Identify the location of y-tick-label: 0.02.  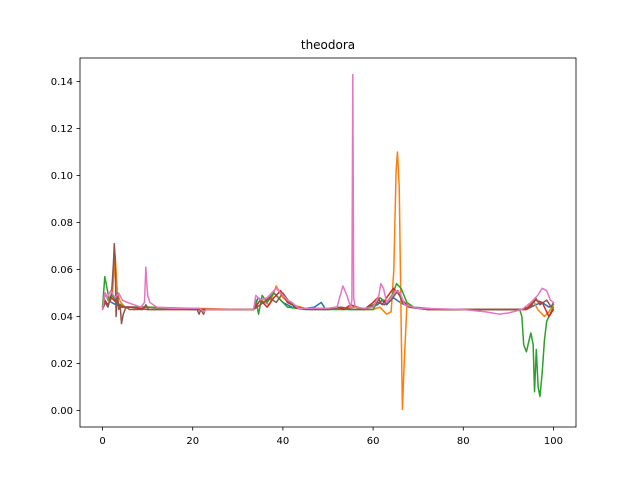
(62, 364).